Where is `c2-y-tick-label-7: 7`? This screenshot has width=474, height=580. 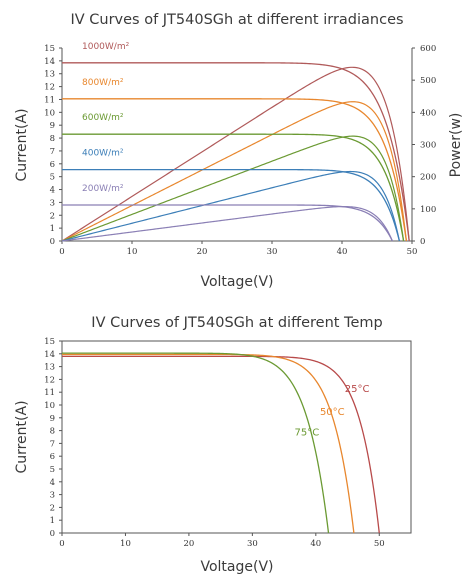
c2-y-tick-label-7: 7 is located at coordinates (52, 444).